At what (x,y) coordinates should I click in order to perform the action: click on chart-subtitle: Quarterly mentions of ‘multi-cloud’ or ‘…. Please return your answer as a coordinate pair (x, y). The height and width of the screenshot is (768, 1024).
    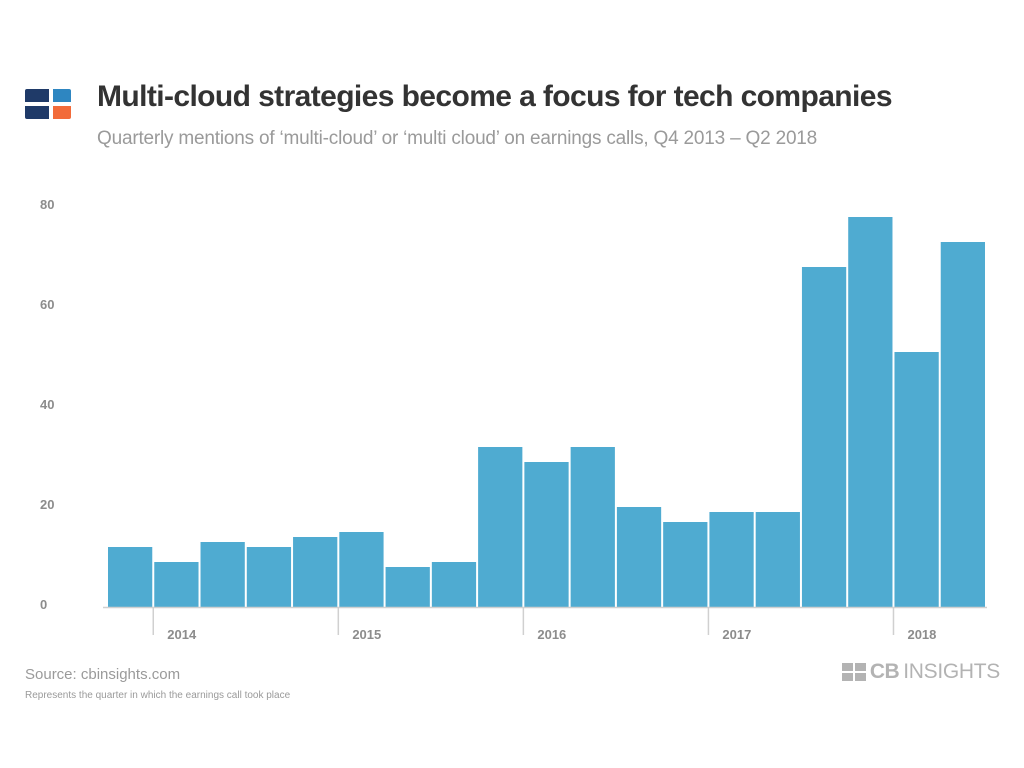
    Looking at the image, I should click on (457, 138).